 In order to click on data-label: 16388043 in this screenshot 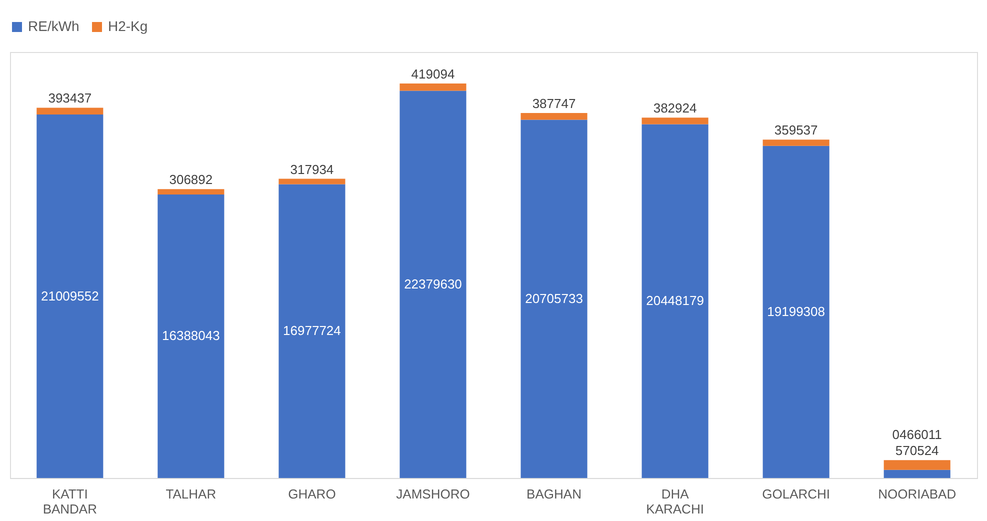, I will do `click(191, 336)`.